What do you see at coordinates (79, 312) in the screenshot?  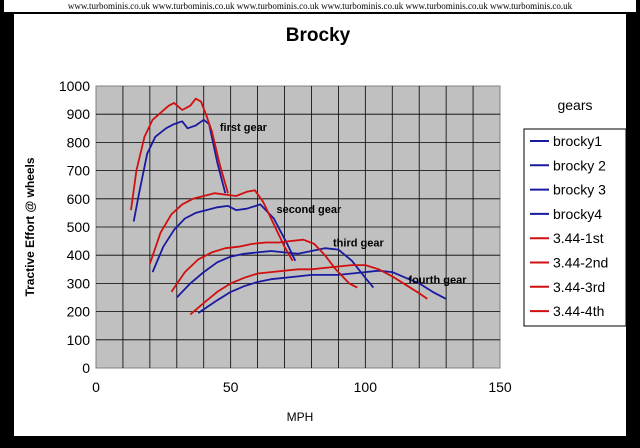 I see `y-tick-label: 200` at bounding box center [79, 312].